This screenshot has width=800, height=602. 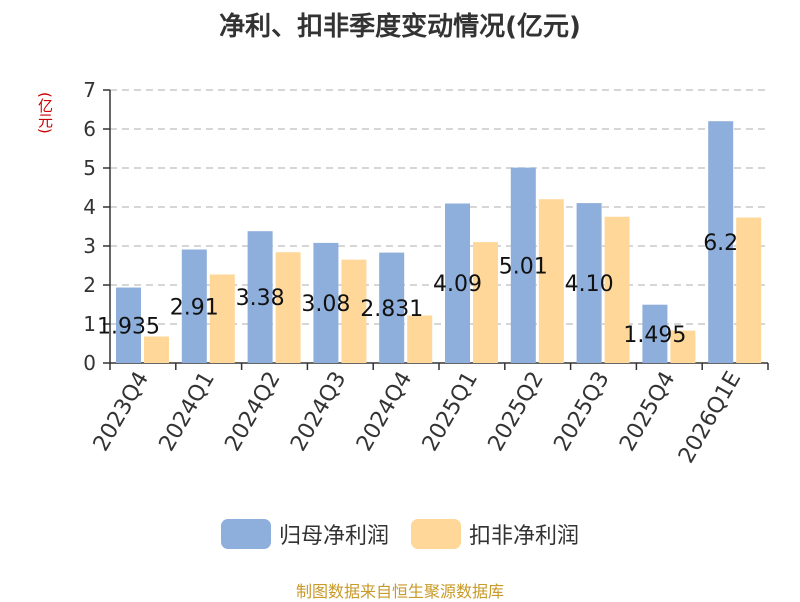 I want to click on source-note: 制图数据来自恒生聚源数据库, so click(x=399, y=591).